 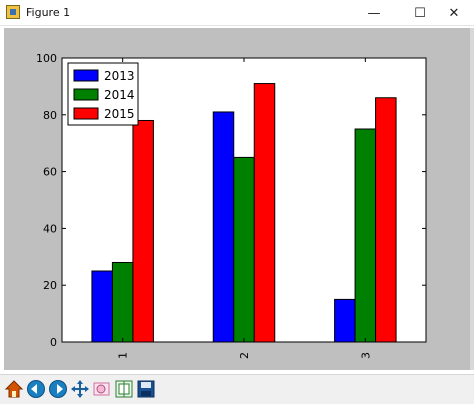 What do you see at coordinates (365, 355) in the screenshot?
I see `xtick-label-3: 3` at bounding box center [365, 355].